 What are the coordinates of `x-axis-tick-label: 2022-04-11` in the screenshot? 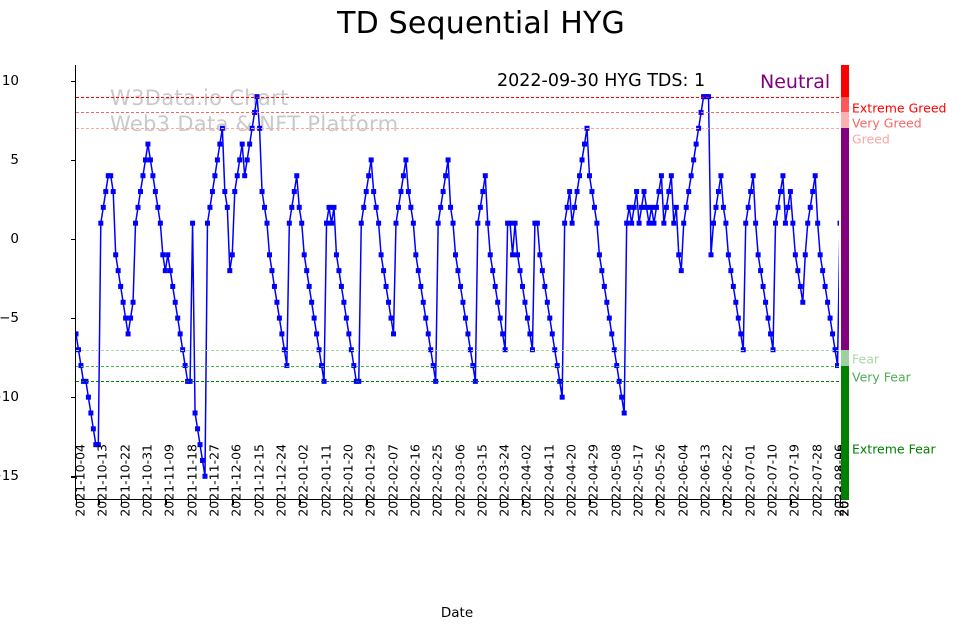 It's located at (549, 480).